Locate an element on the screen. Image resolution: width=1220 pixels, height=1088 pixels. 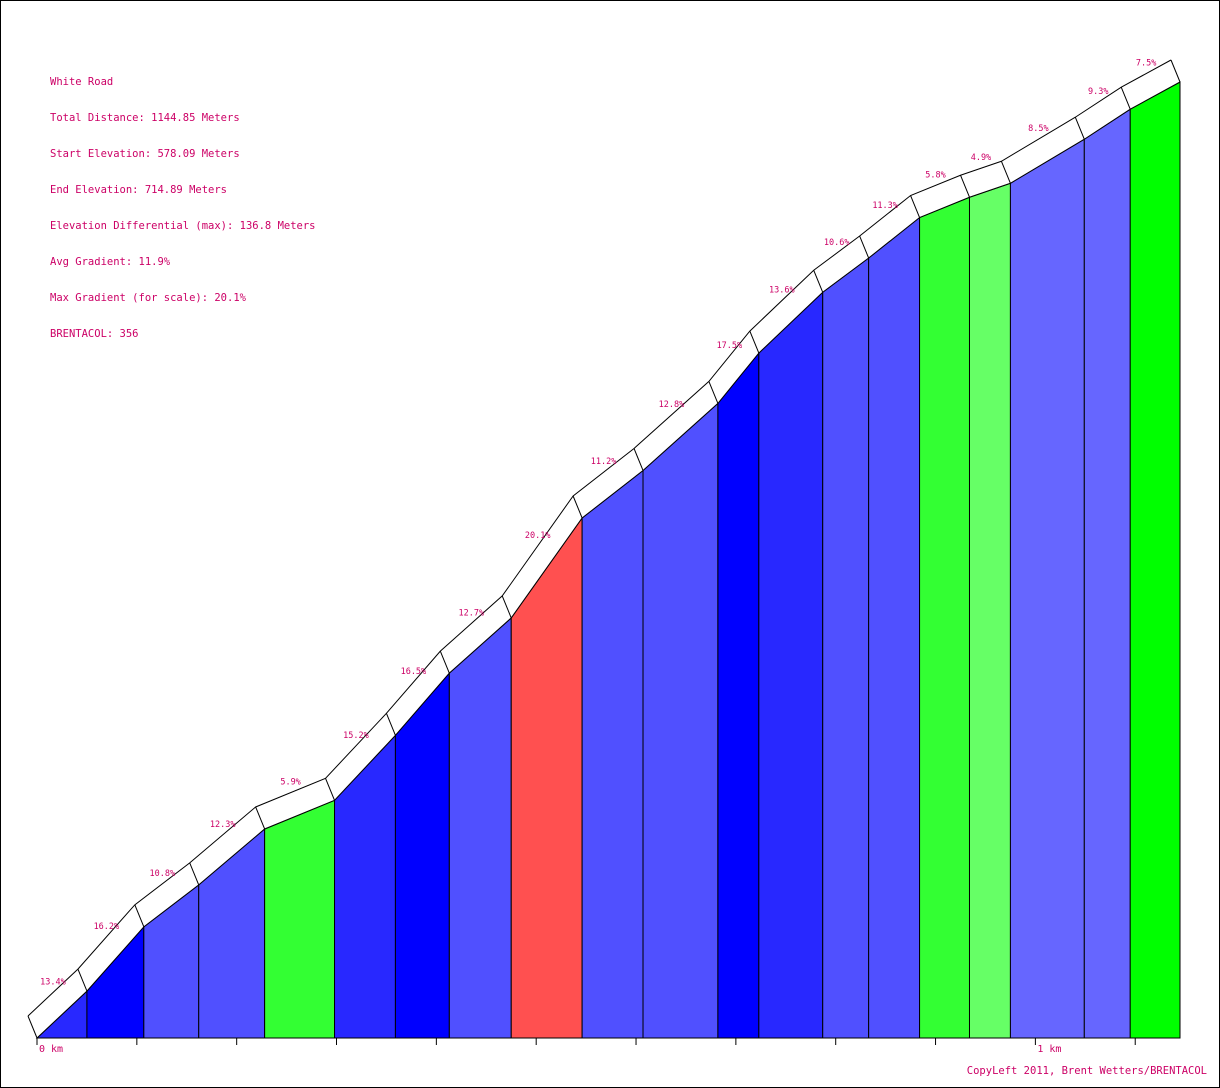
gradient-label: 16.2% is located at coordinates (107, 927).